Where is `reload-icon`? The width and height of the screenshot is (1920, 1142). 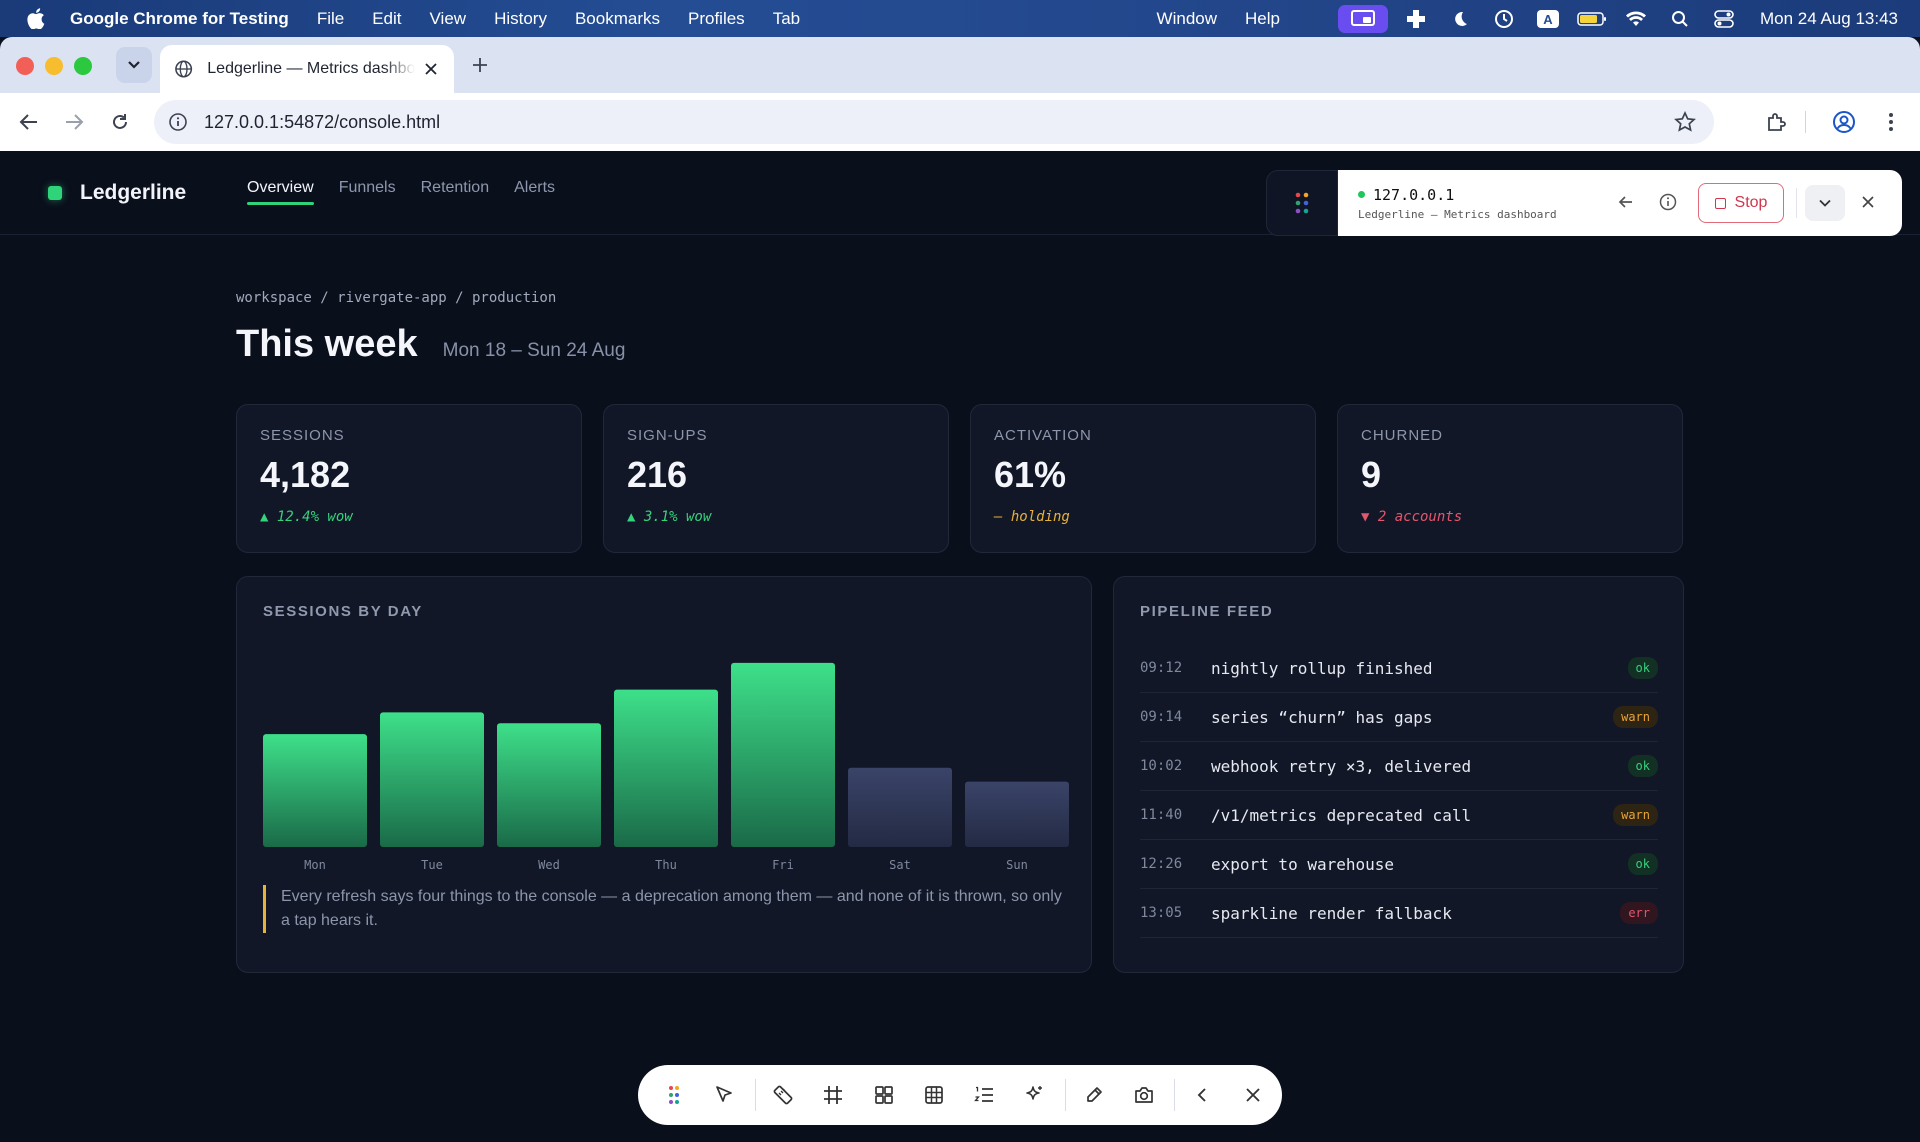
reload-icon is located at coordinates (120, 121).